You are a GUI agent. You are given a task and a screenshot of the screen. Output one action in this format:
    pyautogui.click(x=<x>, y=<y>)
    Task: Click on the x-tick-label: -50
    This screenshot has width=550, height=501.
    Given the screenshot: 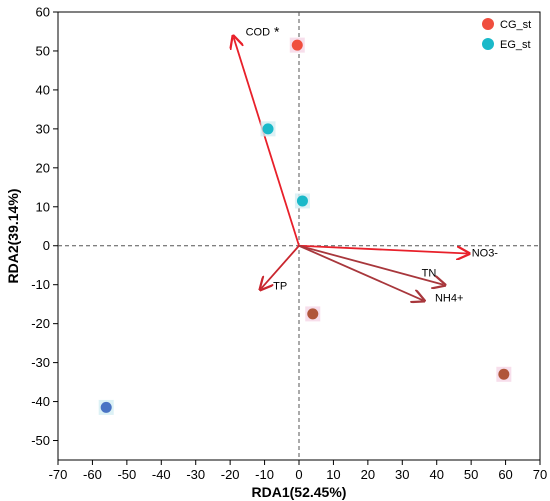 What is the action you would take?
    pyautogui.click(x=126, y=474)
    